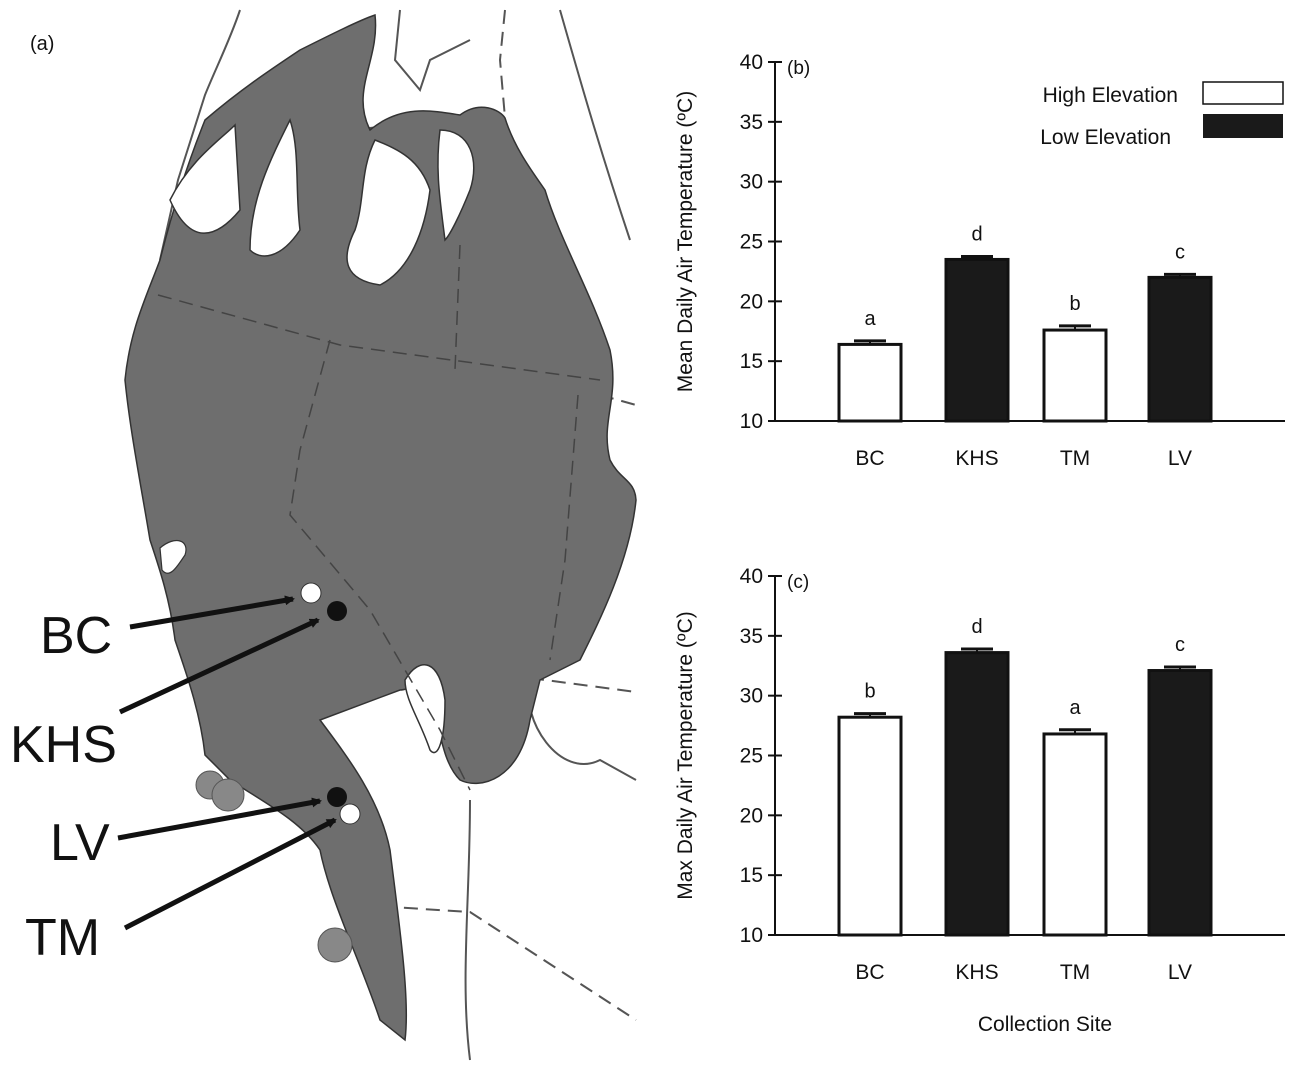  Describe the element at coordinates (227, 763) in the screenshot. I see `site-arrows` at that location.